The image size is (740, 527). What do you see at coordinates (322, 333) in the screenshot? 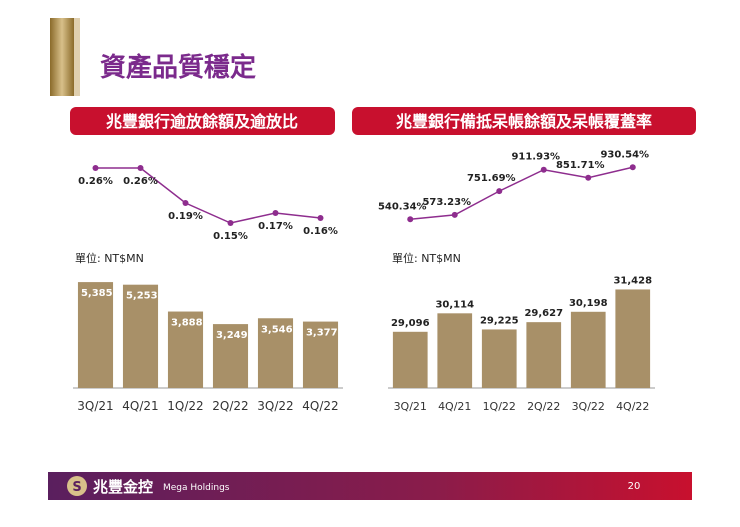
I see `data-label: 3,377` at bounding box center [322, 333].